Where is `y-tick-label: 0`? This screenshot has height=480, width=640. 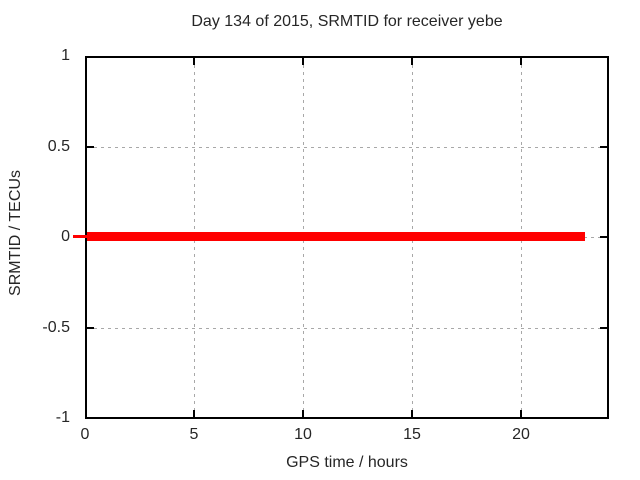 y-tick-label: 0 is located at coordinates (65, 236).